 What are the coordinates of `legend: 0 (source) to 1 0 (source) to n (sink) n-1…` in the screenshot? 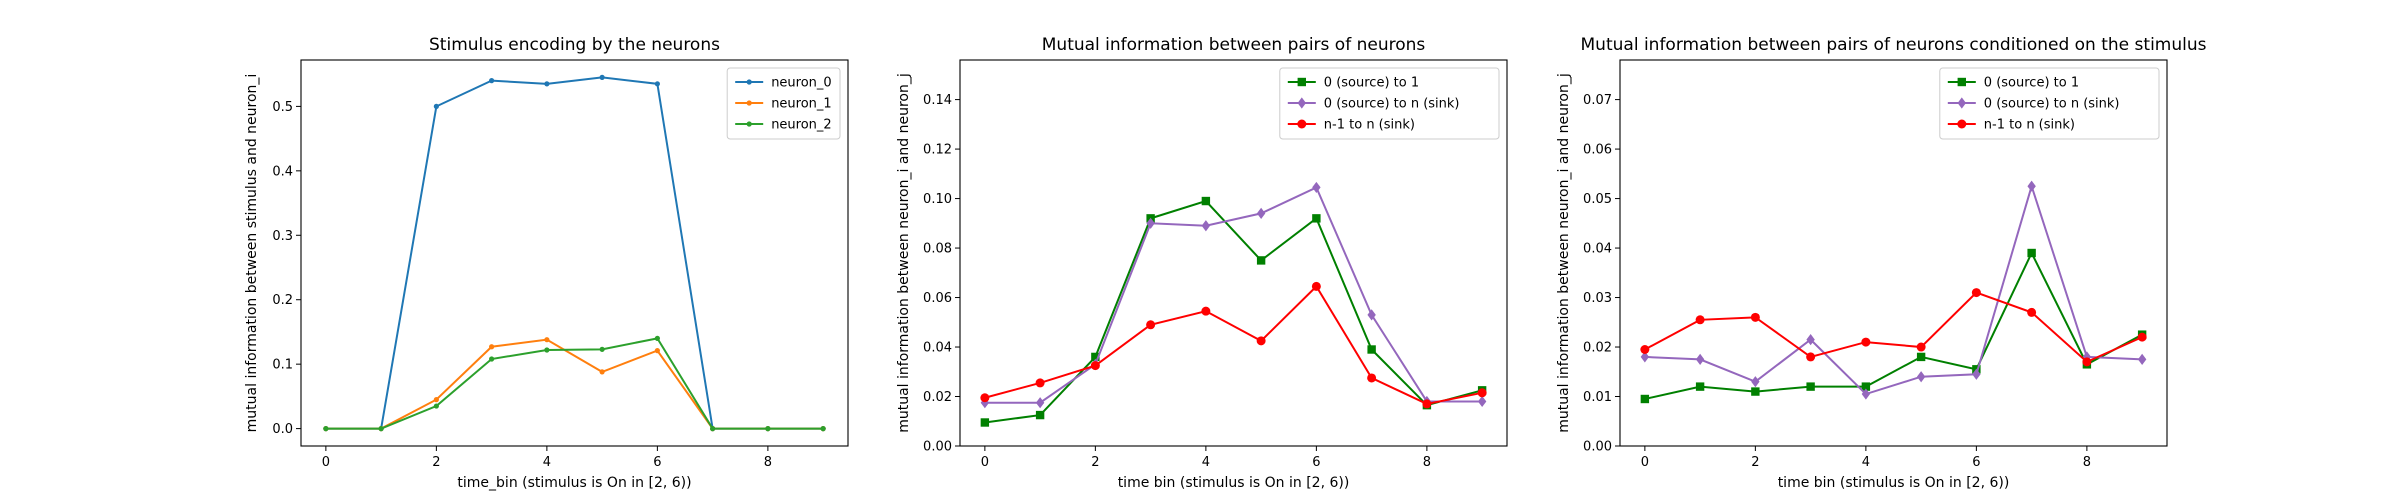 It's located at (1389, 103).